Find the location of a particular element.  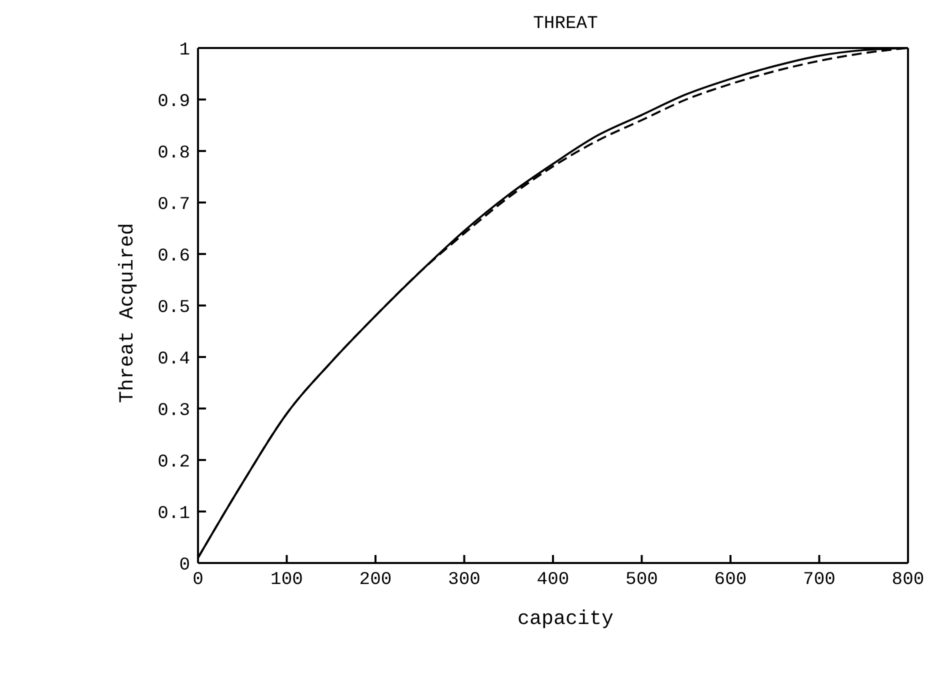

x-tick-label: 0 is located at coordinates (198, 580).